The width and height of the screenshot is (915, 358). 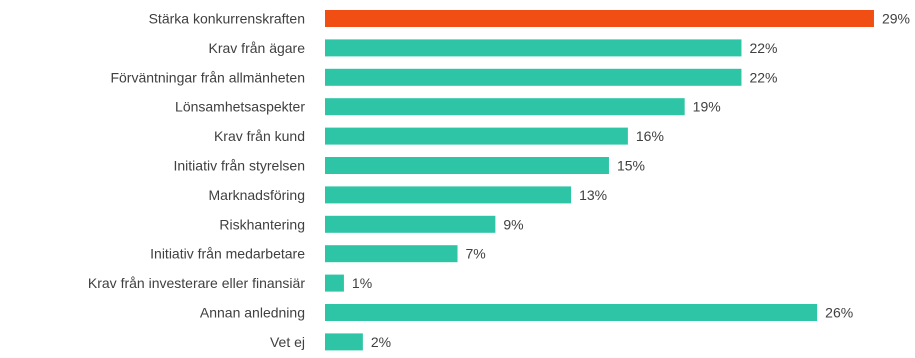 What do you see at coordinates (362, 283) in the screenshot?
I see `value-label-9: 1%` at bounding box center [362, 283].